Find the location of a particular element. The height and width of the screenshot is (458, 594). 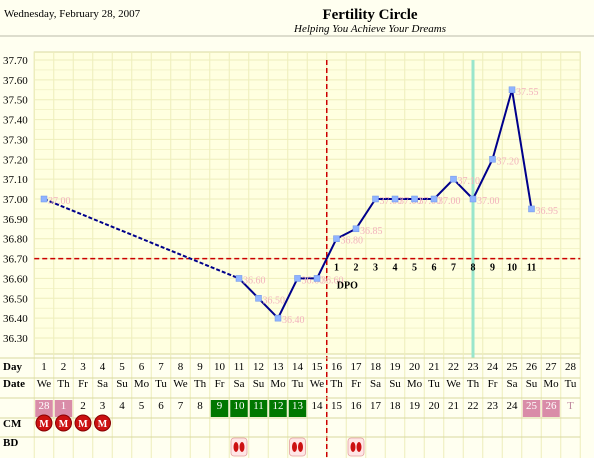

point-label: 37.10 is located at coordinates (469, 181).